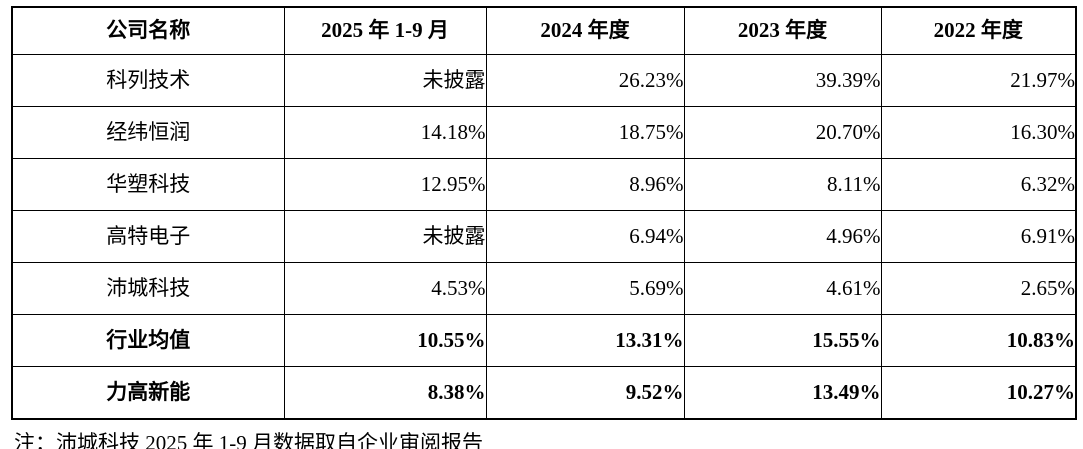 The image size is (1083, 449). What do you see at coordinates (585, 236) in the screenshot?
I see `value-cell: 6.94%` at bounding box center [585, 236].